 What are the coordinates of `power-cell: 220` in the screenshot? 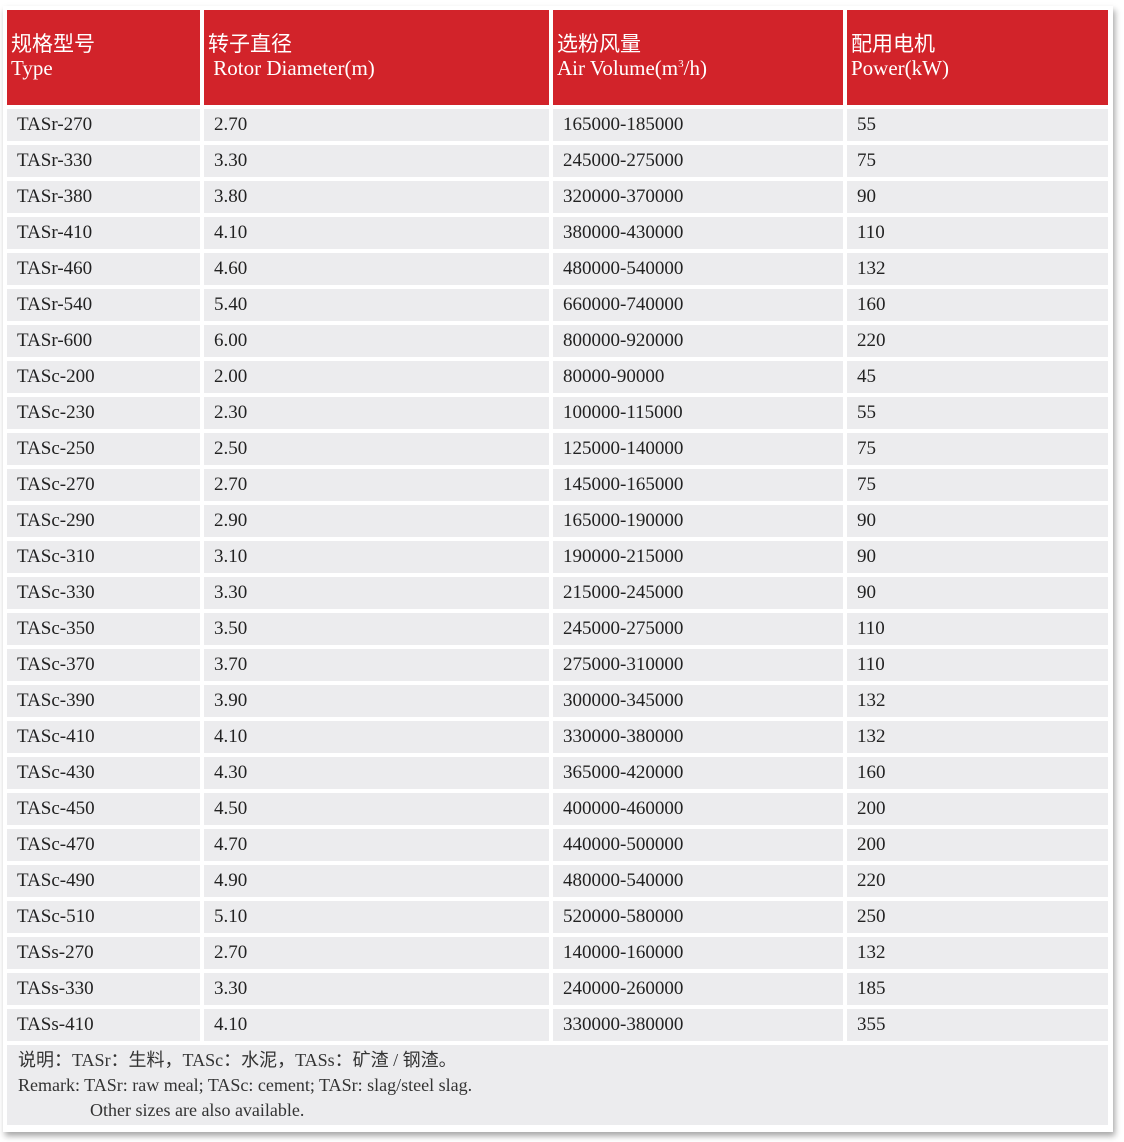 It's located at (977, 881).